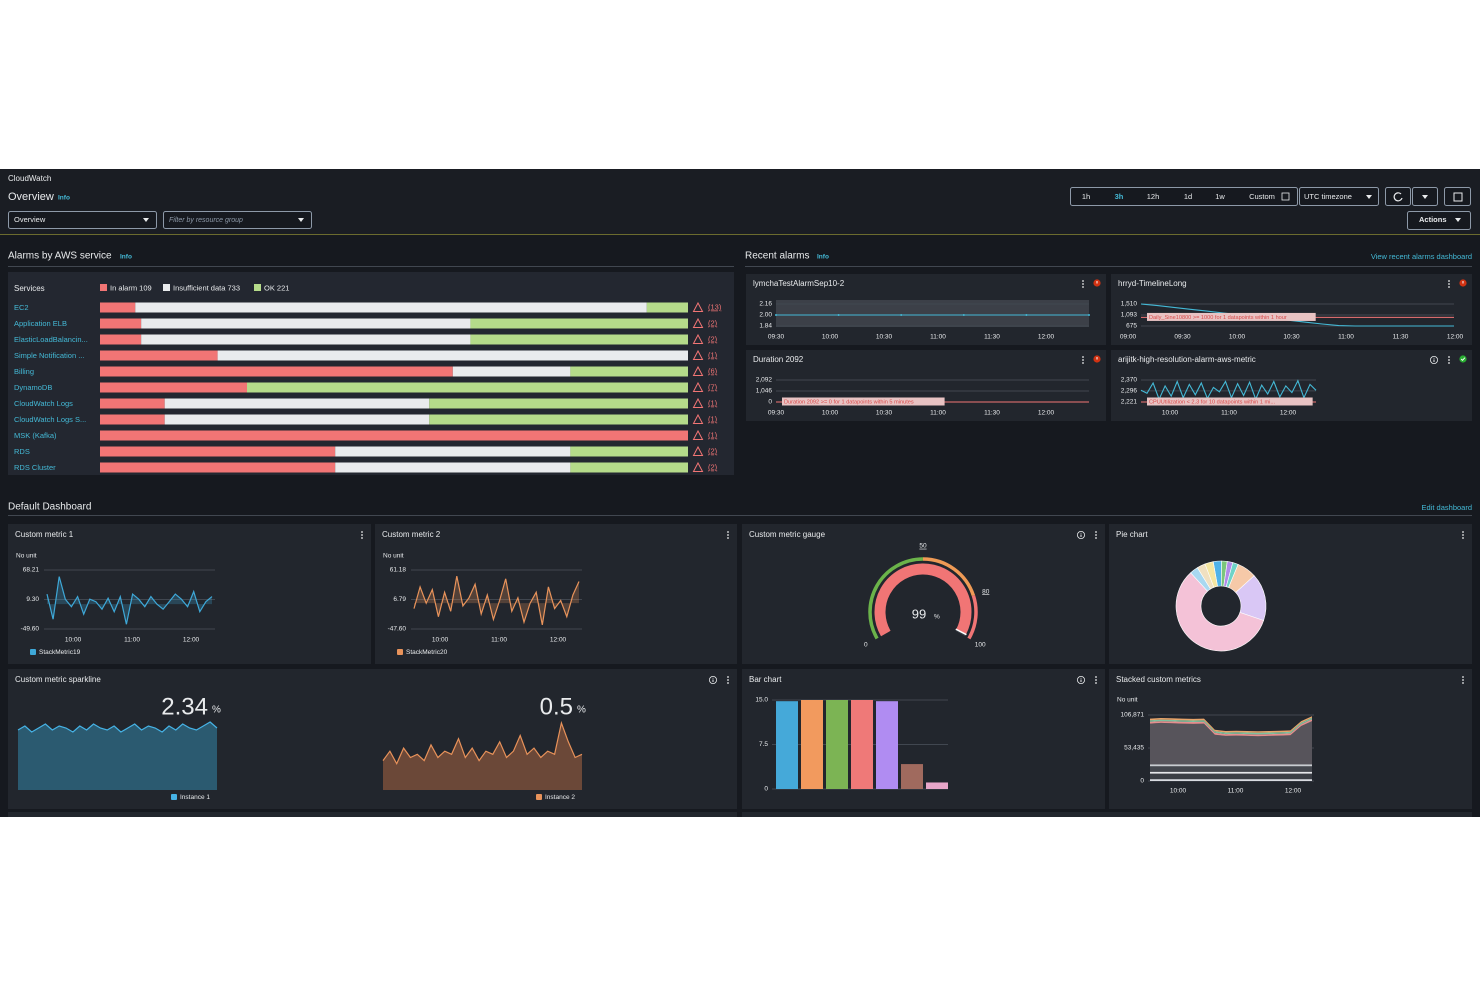 This screenshot has height=987, width=1480. What do you see at coordinates (49, 507) in the screenshot?
I see `section-title: Default Dashboard` at bounding box center [49, 507].